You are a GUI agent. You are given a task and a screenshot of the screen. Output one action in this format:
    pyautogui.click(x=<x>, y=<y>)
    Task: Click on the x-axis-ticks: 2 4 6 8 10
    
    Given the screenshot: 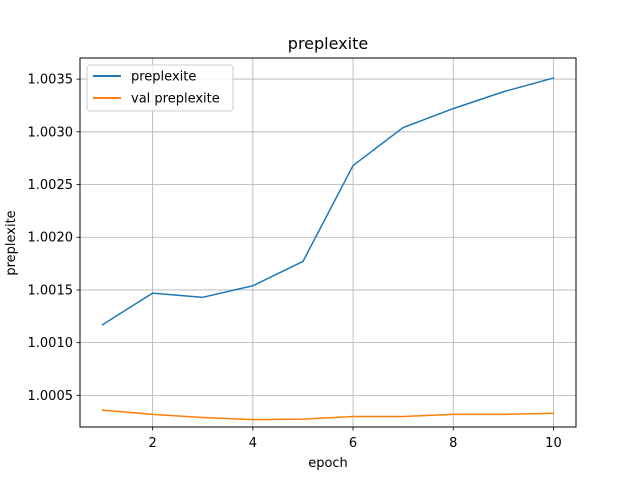 What is the action you would take?
    pyautogui.click(x=355, y=439)
    